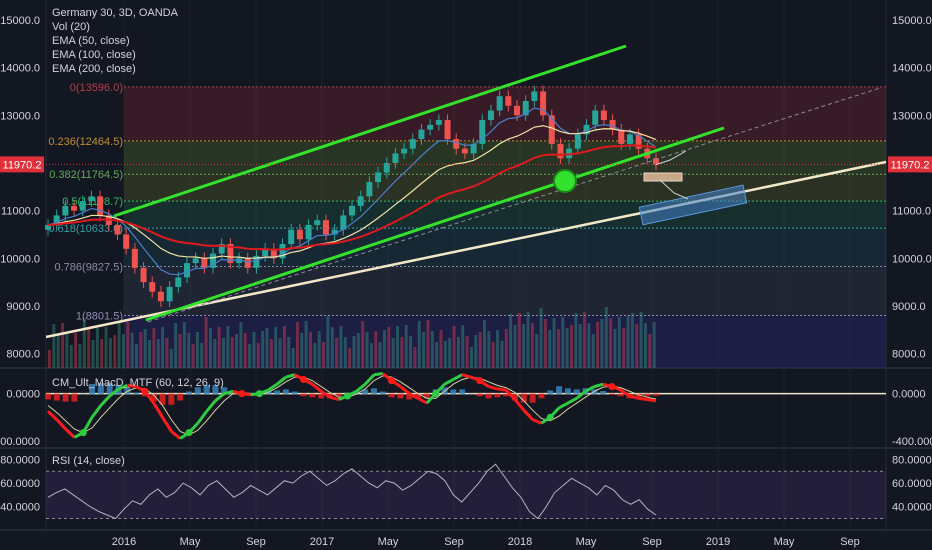  Describe the element at coordinates (20, 69) in the screenshot. I see `y-tick-label-left: 14000.0` at that location.